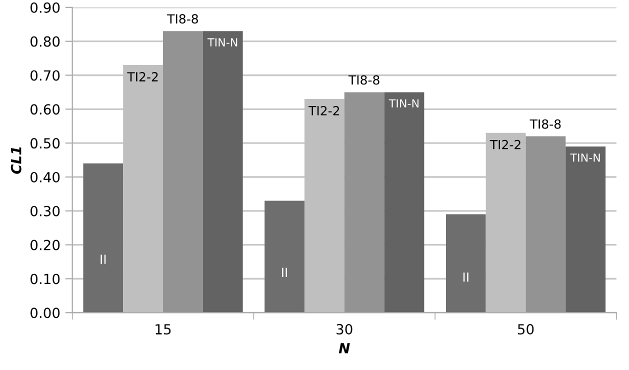 The height and width of the screenshot is (370, 629). What do you see at coordinates (45, 41) in the screenshot?
I see `y-tick-label: 0.80` at bounding box center [45, 41].